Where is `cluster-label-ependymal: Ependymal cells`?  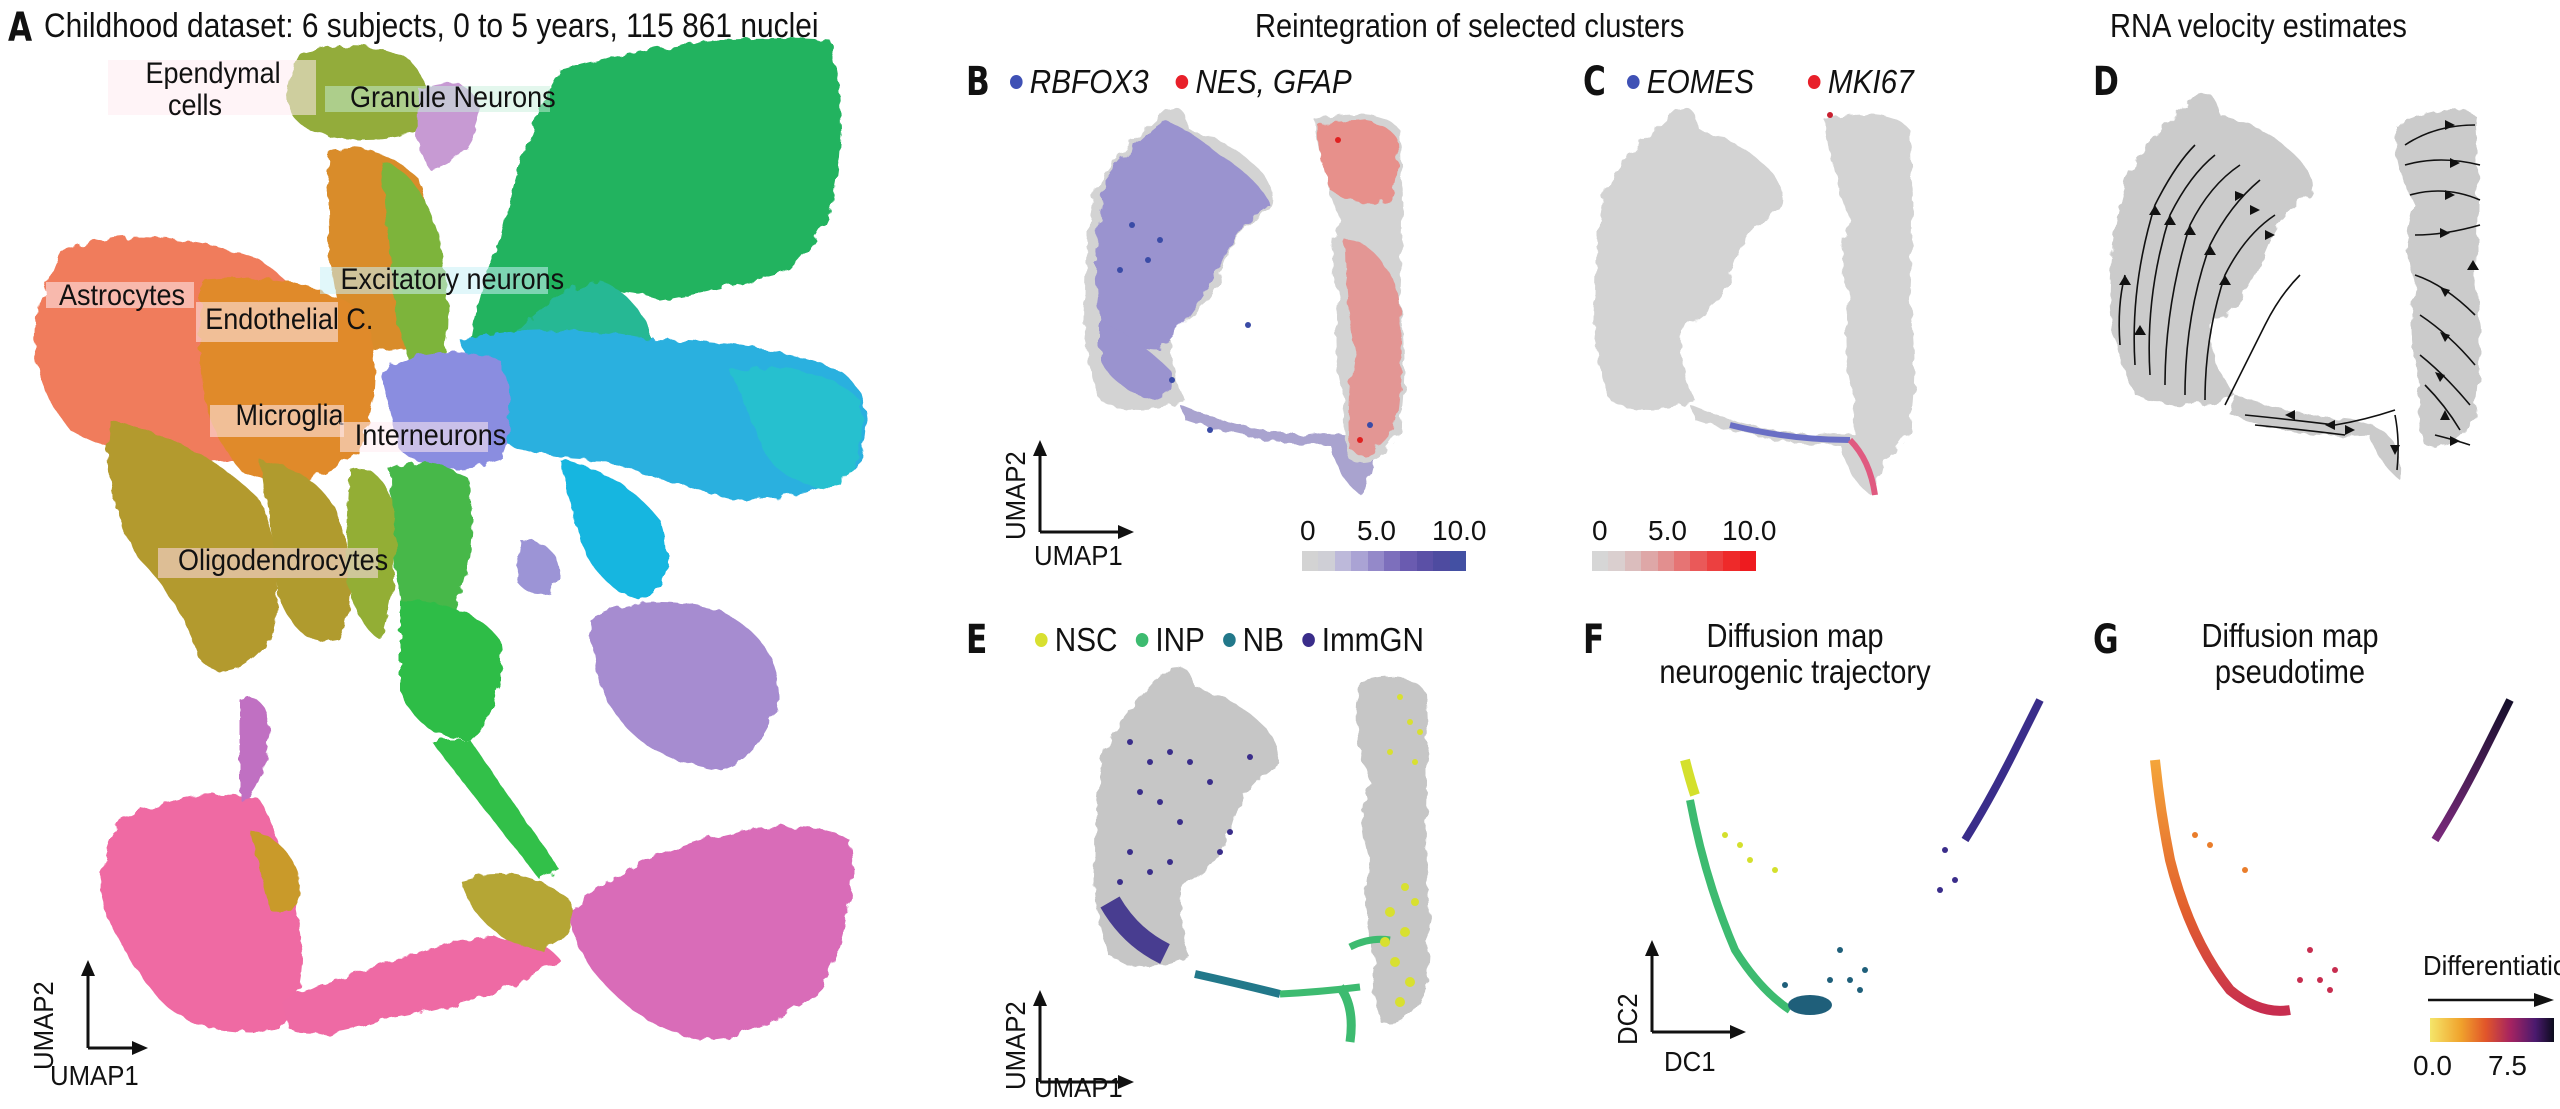 cluster-label-ependymal: Ependymal cells is located at coordinates (213, 89).